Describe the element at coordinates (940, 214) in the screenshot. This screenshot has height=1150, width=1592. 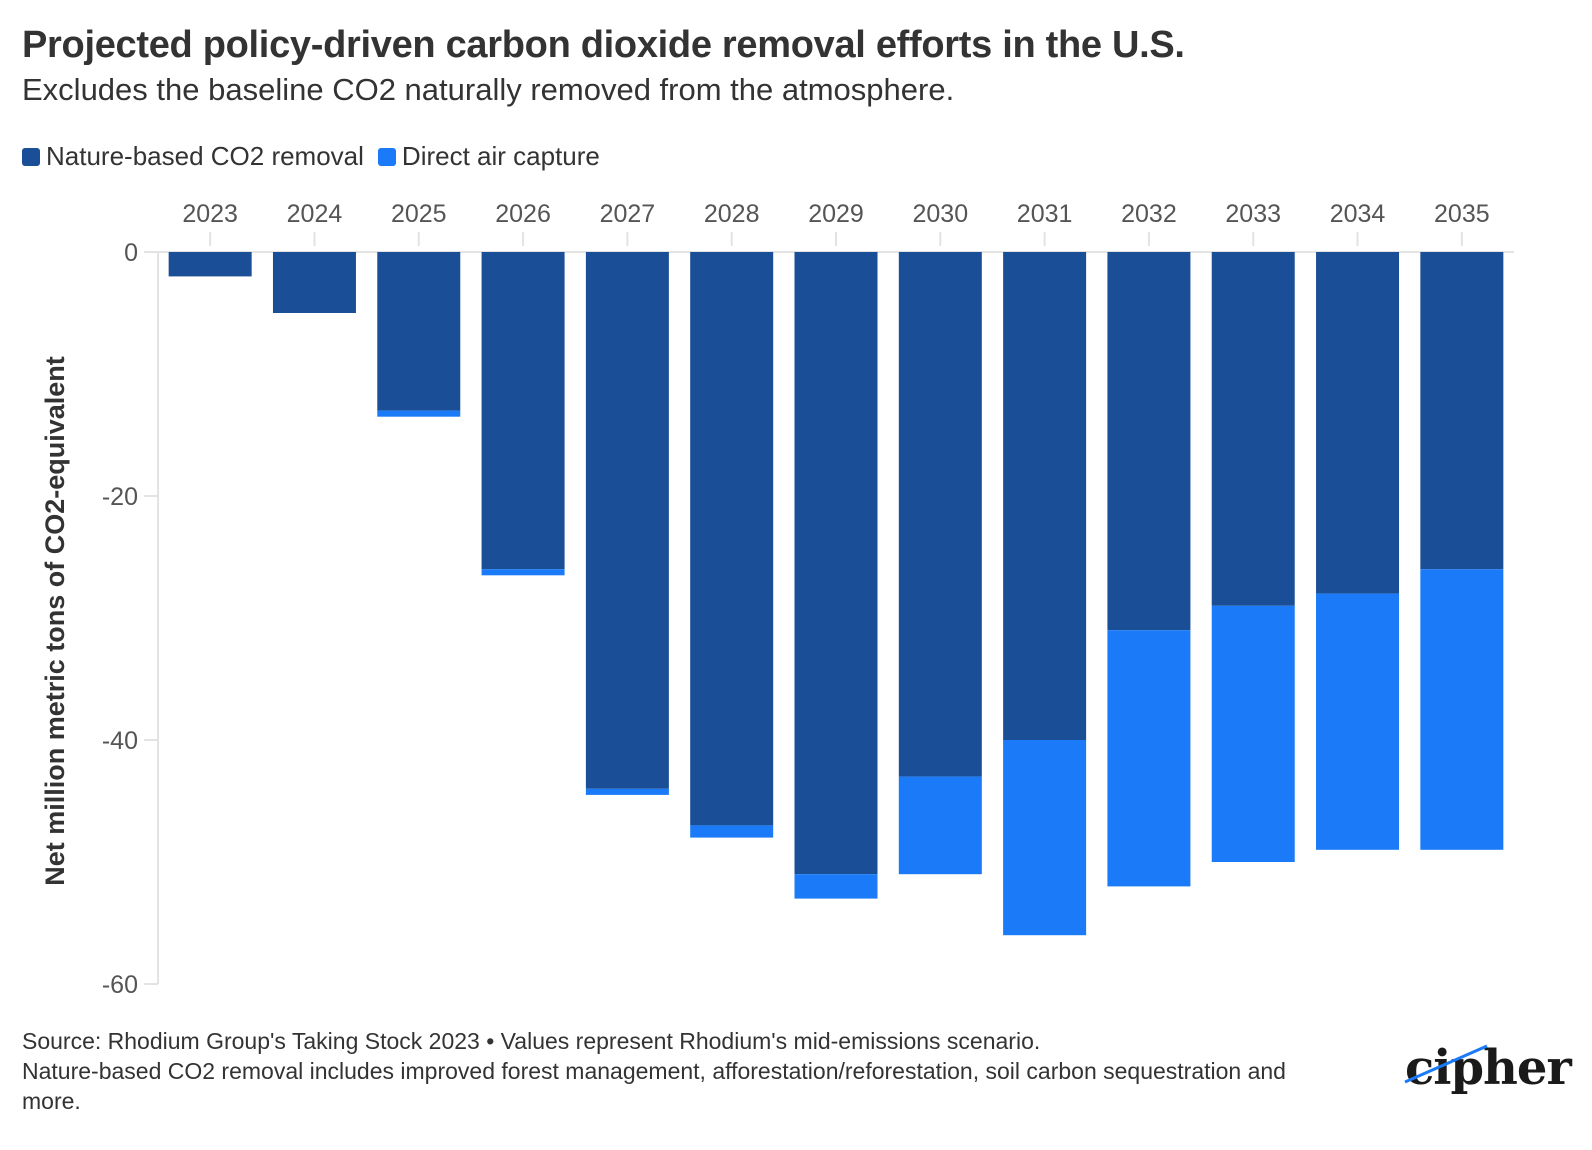
I see `x-tick-label: 2030` at that location.